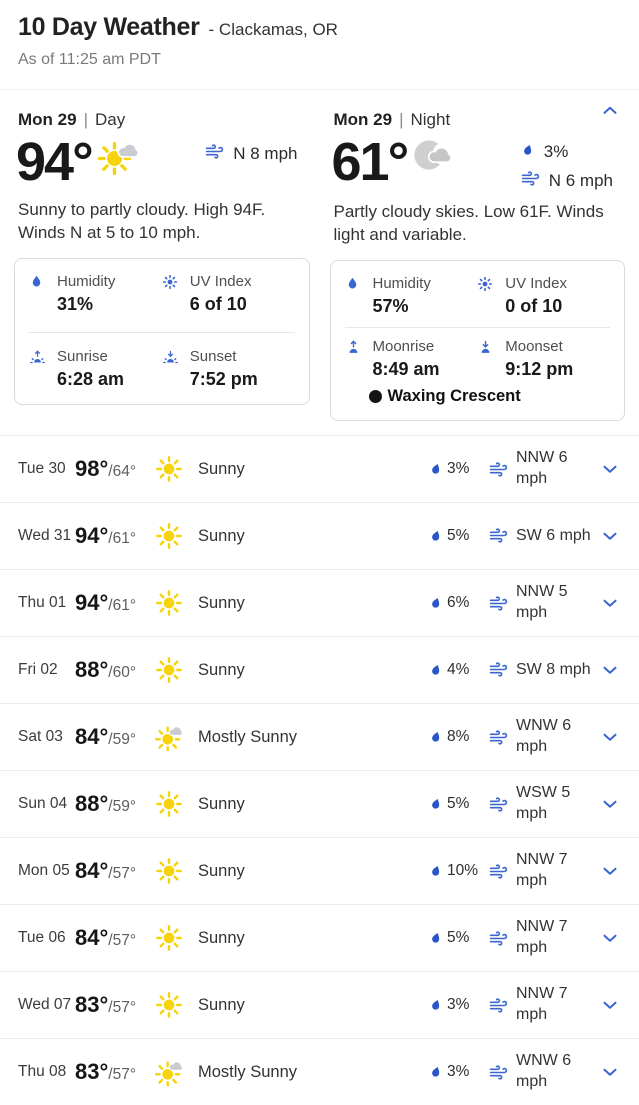 This screenshot has width=639, height=1105. What do you see at coordinates (40, 736) in the screenshot?
I see `row-date: Sat 03` at bounding box center [40, 736].